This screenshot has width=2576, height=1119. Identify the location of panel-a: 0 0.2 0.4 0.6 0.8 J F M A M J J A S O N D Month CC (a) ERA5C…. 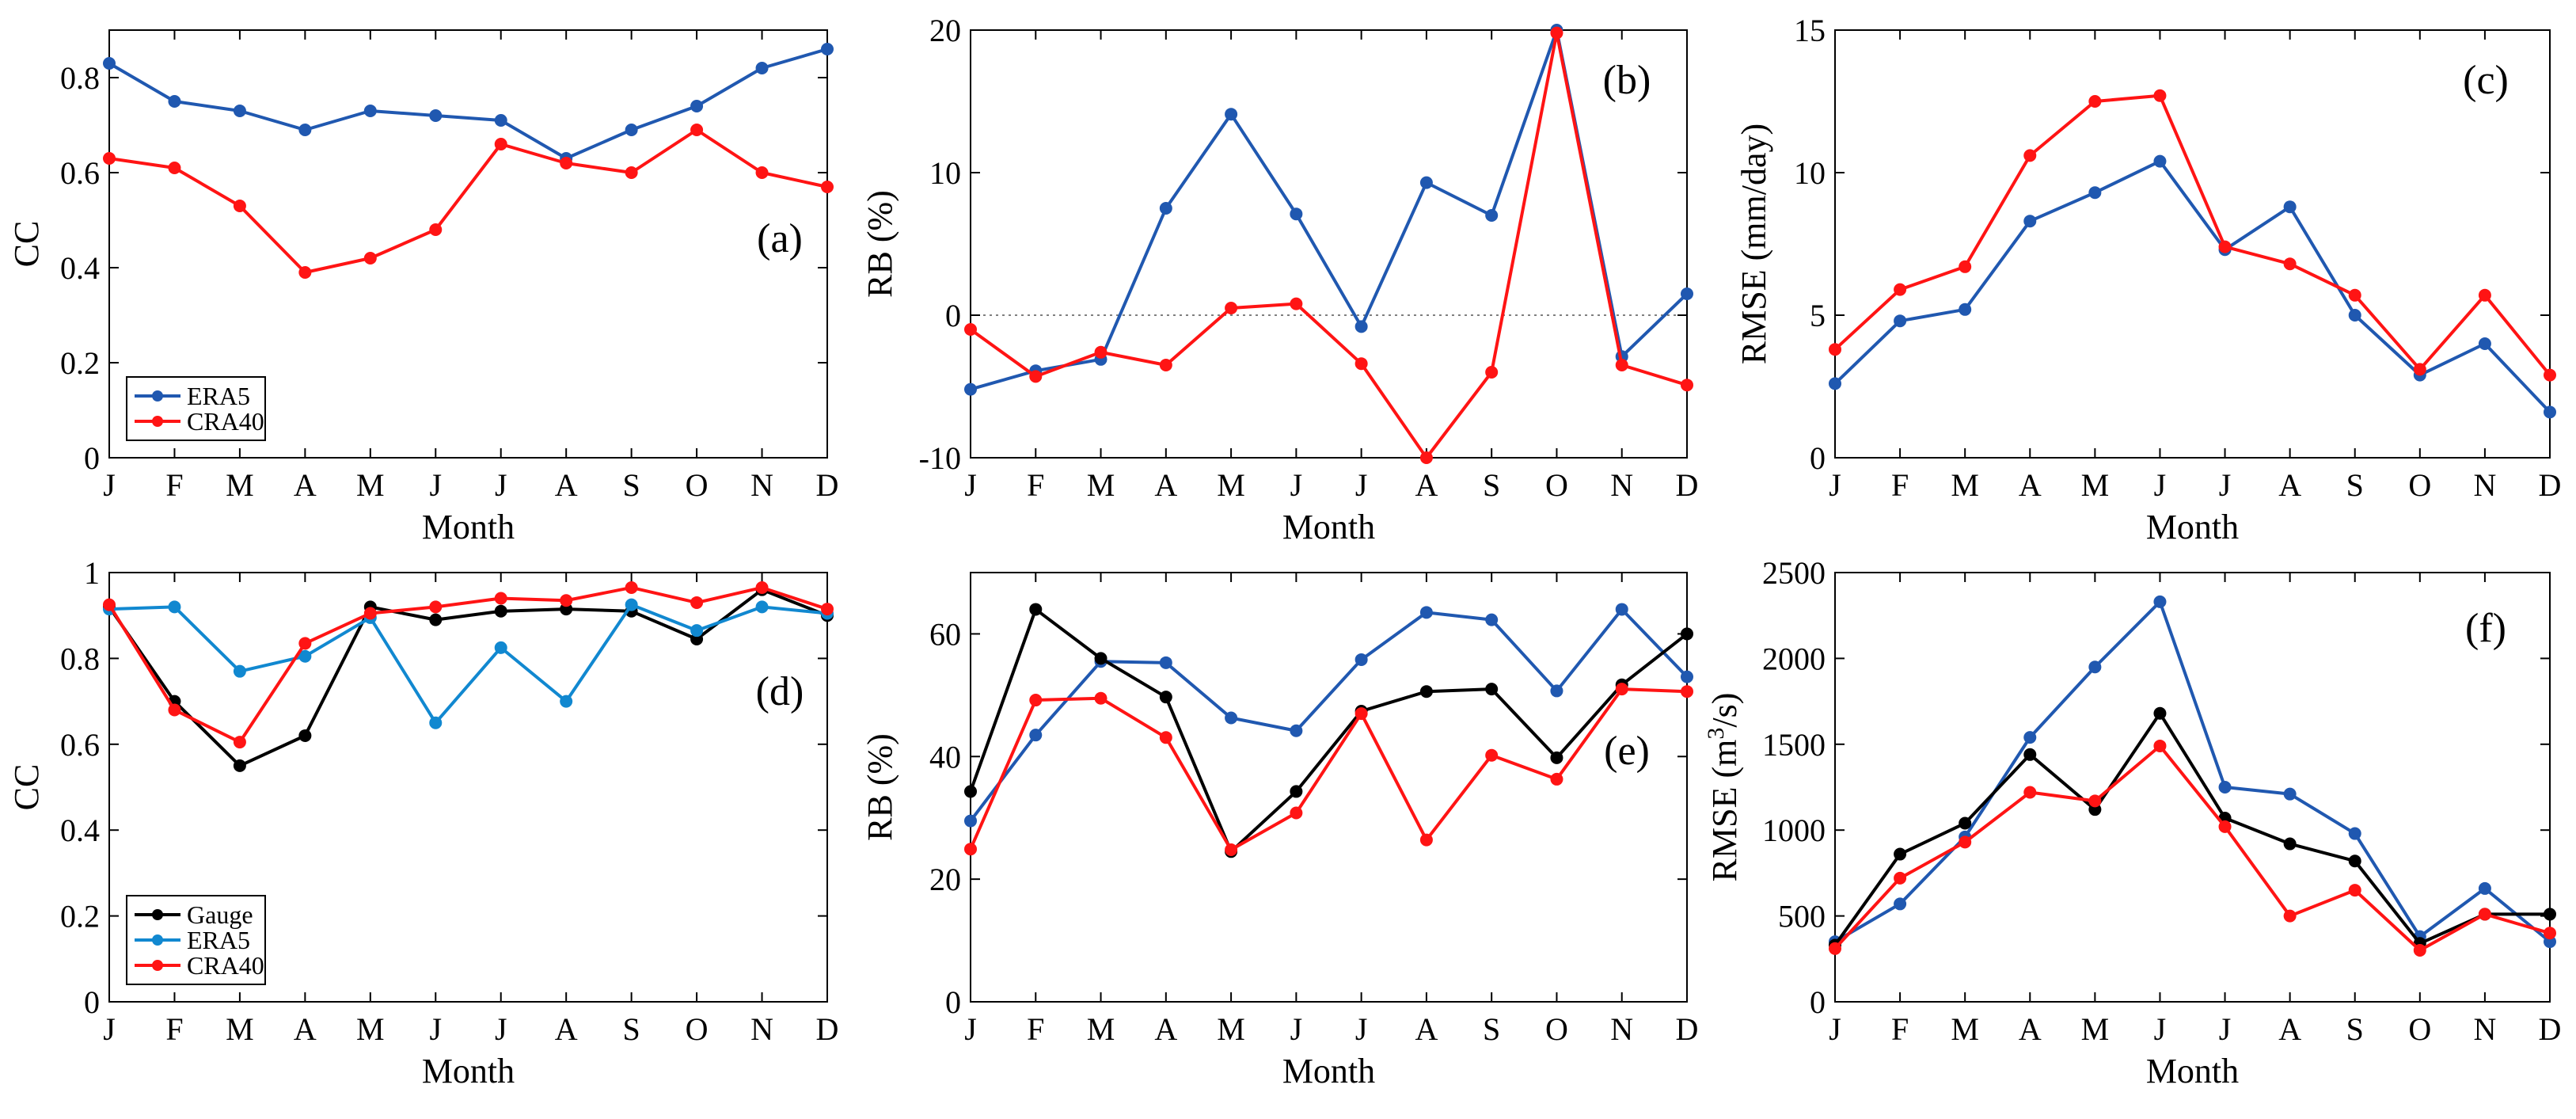
(422, 287).